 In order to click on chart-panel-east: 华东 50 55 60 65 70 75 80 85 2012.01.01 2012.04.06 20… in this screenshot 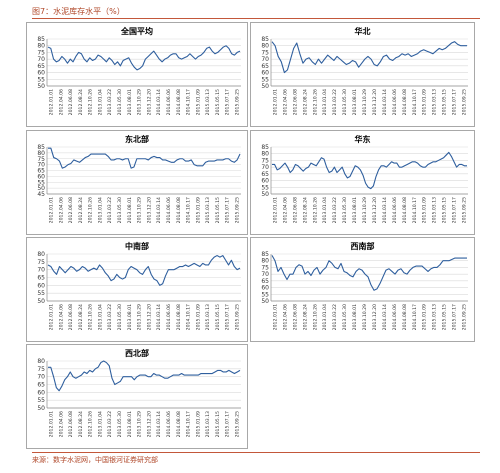, I will do `click(362, 182)`.